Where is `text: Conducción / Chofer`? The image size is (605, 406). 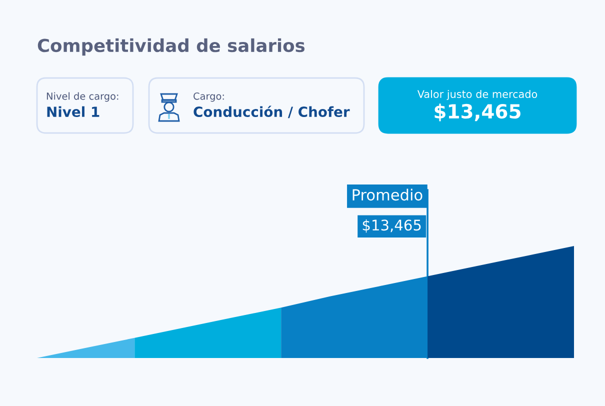 text: Conducción / Chofer is located at coordinates (272, 112).